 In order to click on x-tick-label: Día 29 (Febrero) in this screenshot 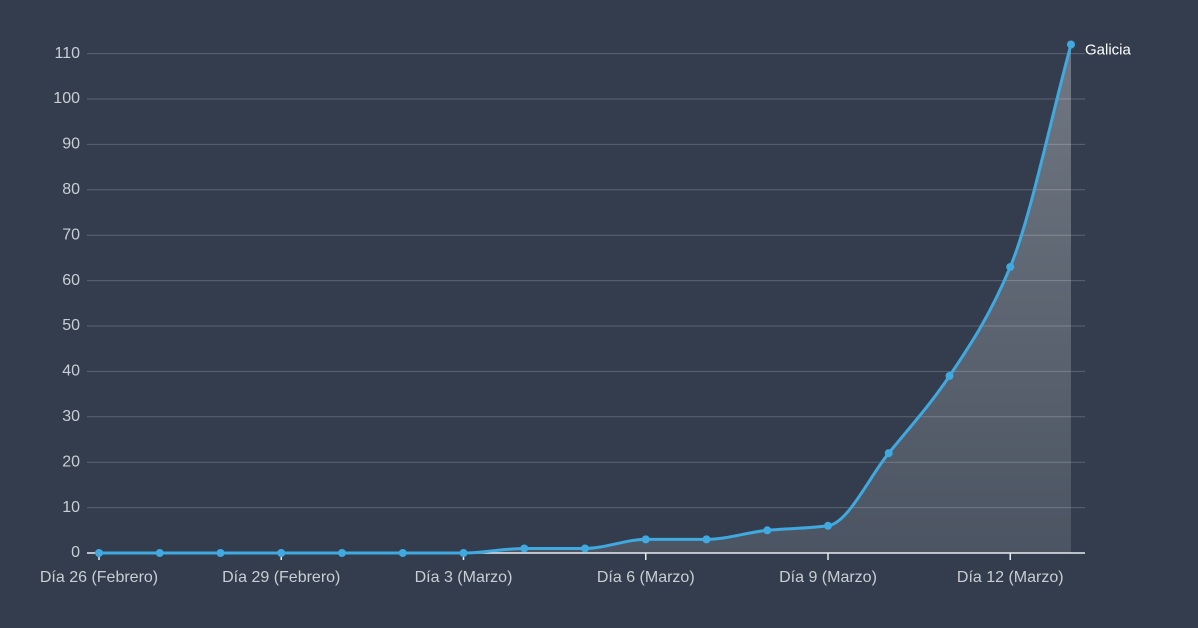, I will do `click(281, 577)`.